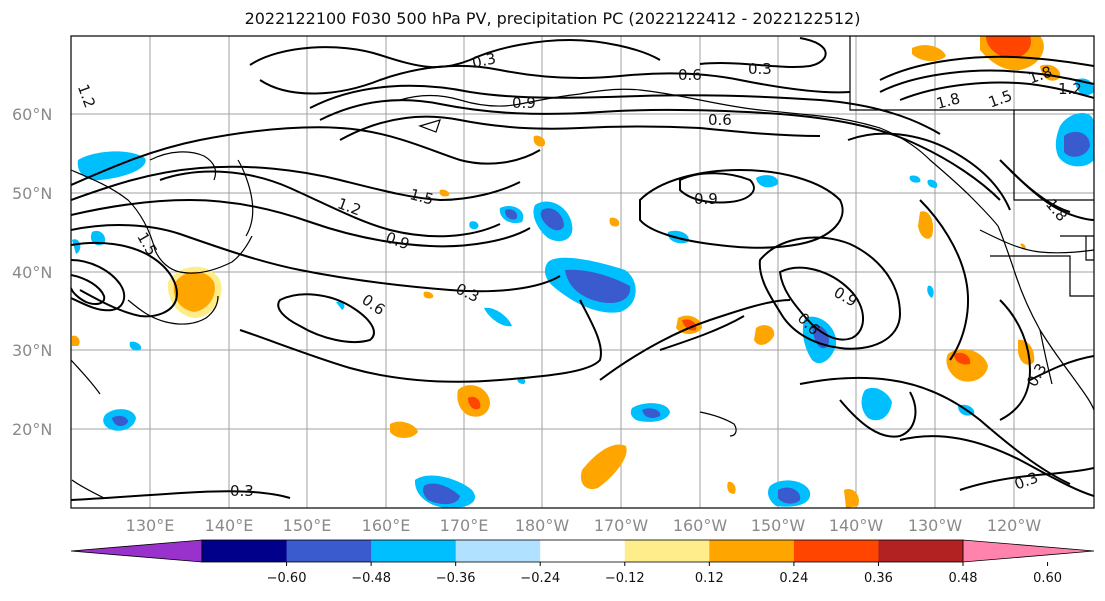  I want to click on lon-label: 160°W, so click(700, 525).